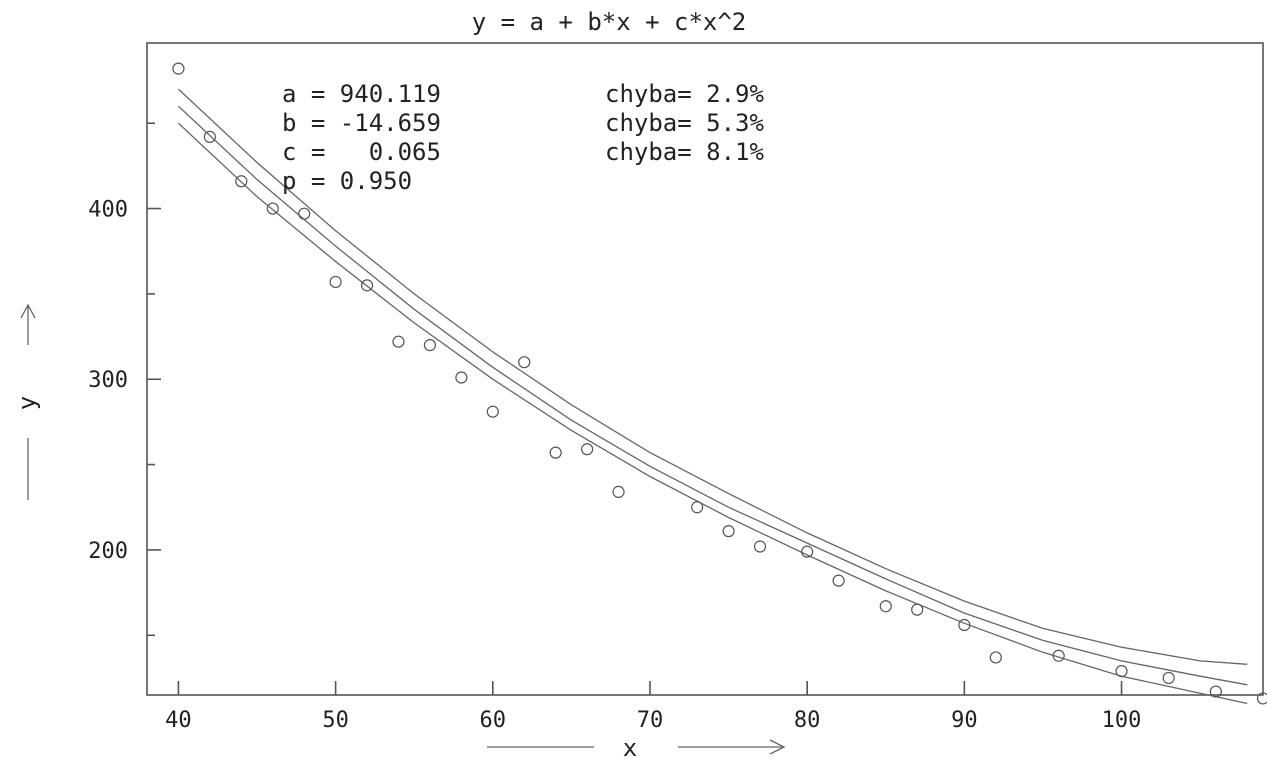  What do you see at coordinates (347, 181) in the screenshot?
I see `param-p-text: p = 0.950` at bounding box center [347, 181].